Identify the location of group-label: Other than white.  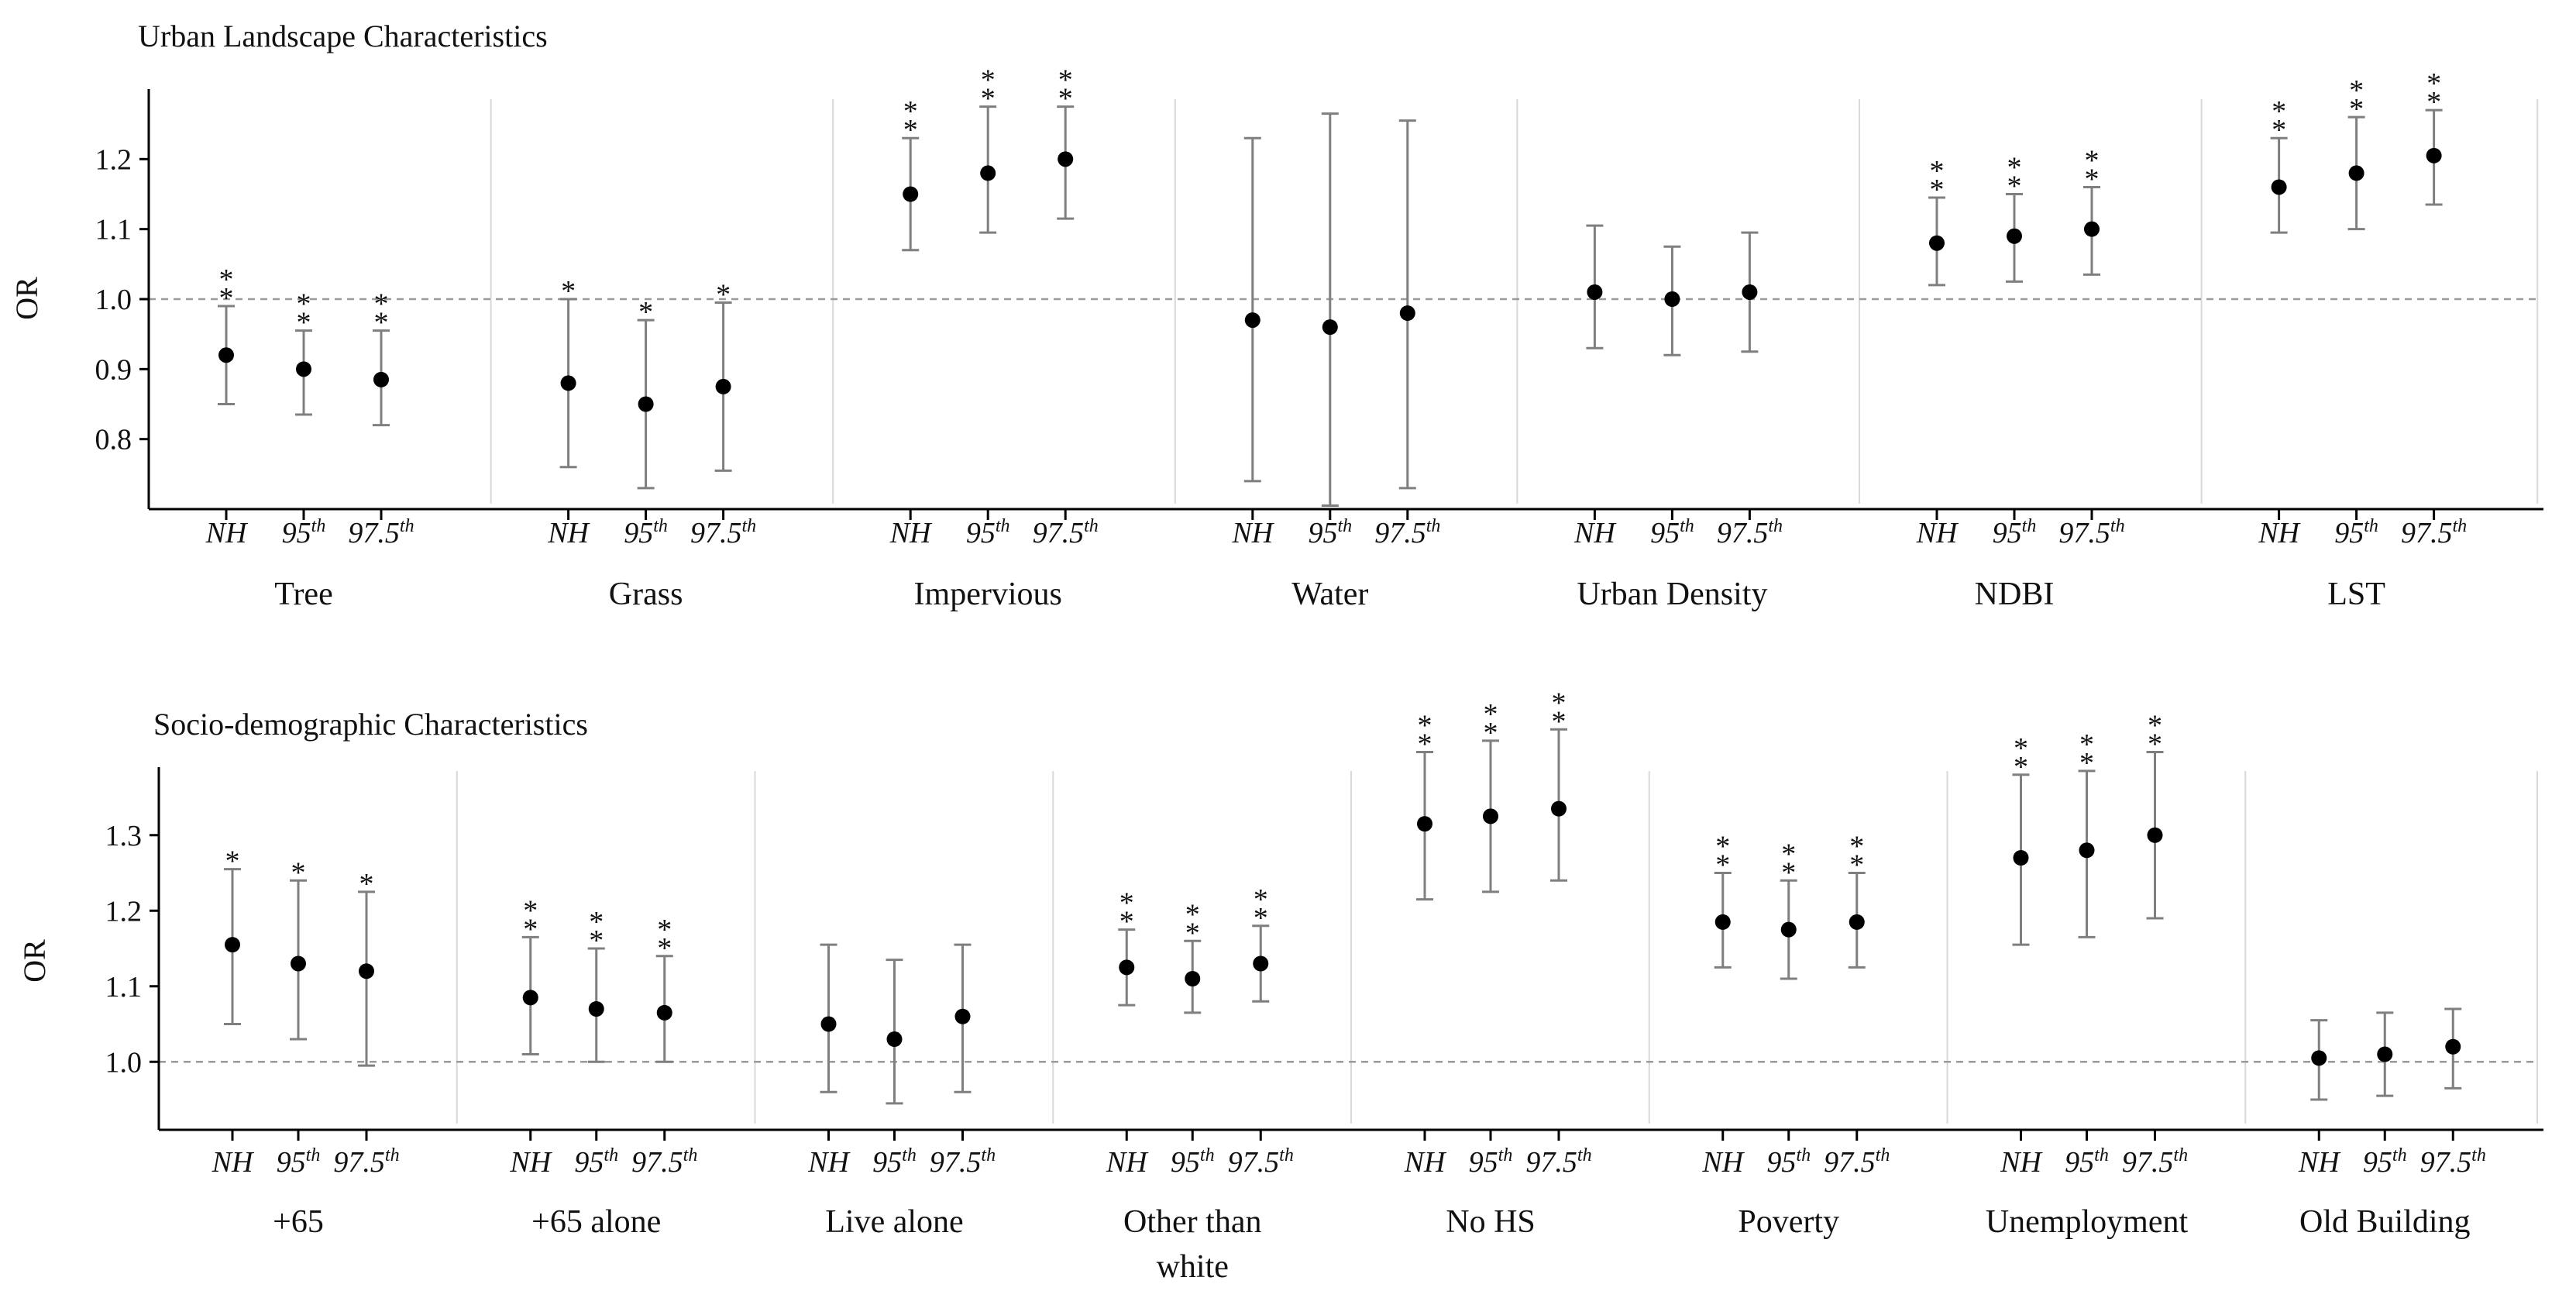
(1192, 1244).